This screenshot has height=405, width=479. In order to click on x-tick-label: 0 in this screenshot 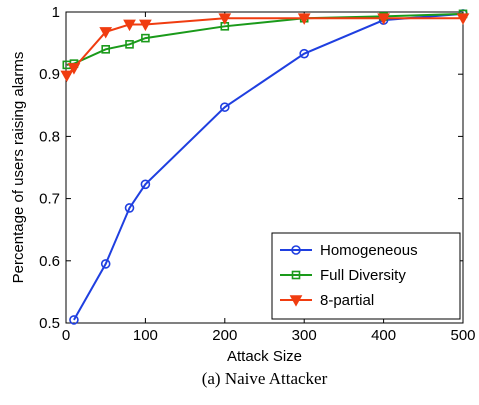, I will do `click(66, 335)`.